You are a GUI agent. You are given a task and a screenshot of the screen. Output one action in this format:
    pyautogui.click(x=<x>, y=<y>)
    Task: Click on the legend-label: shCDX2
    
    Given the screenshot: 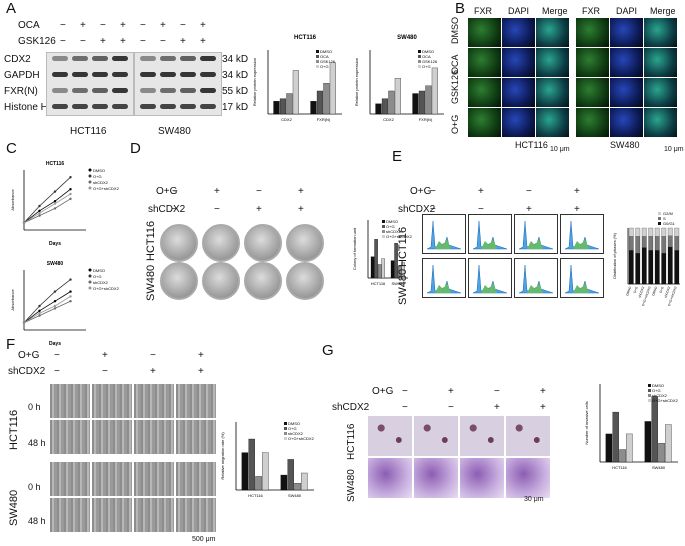 What is the action you would take?
    pyautogui.click(x=101, y=282)
    